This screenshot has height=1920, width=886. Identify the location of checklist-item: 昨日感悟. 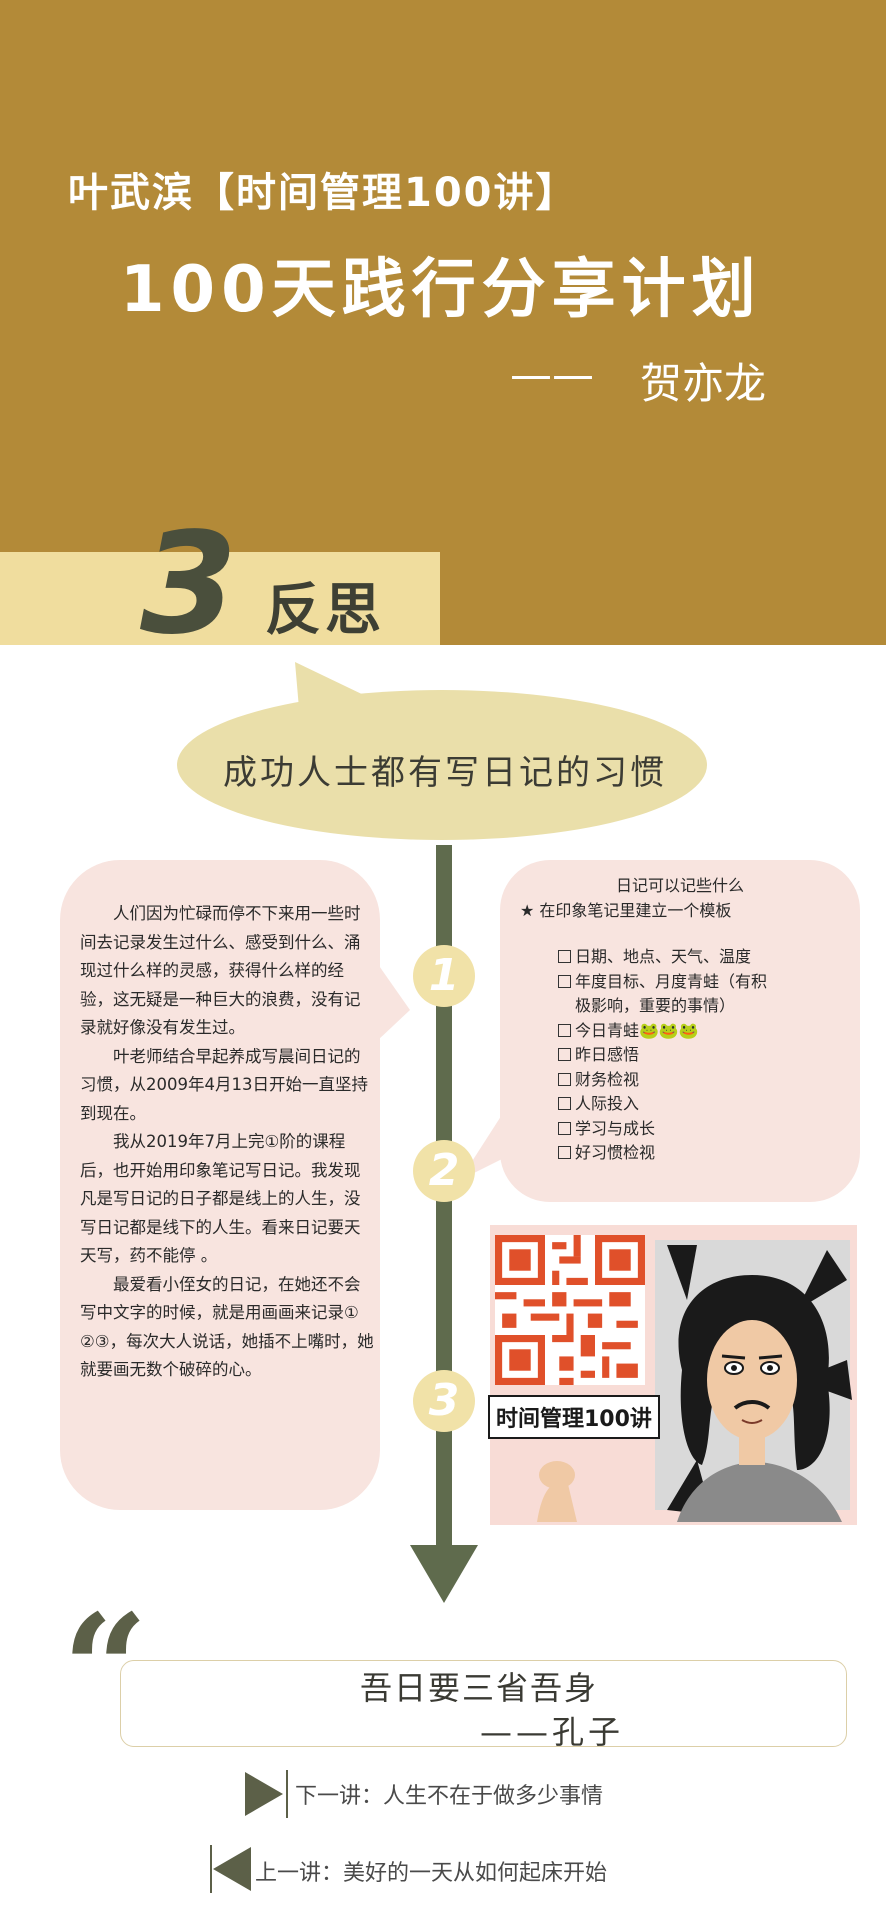
(708, 1055).